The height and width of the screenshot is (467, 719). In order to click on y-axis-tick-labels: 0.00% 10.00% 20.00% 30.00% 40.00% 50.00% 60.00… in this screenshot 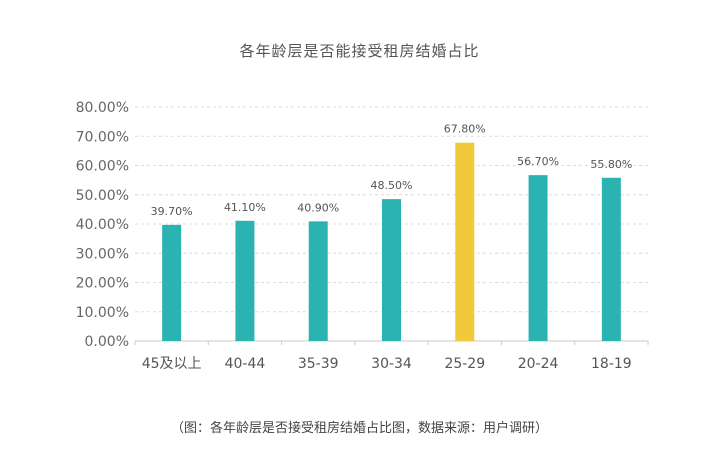, I will do `click(102, 225)`.